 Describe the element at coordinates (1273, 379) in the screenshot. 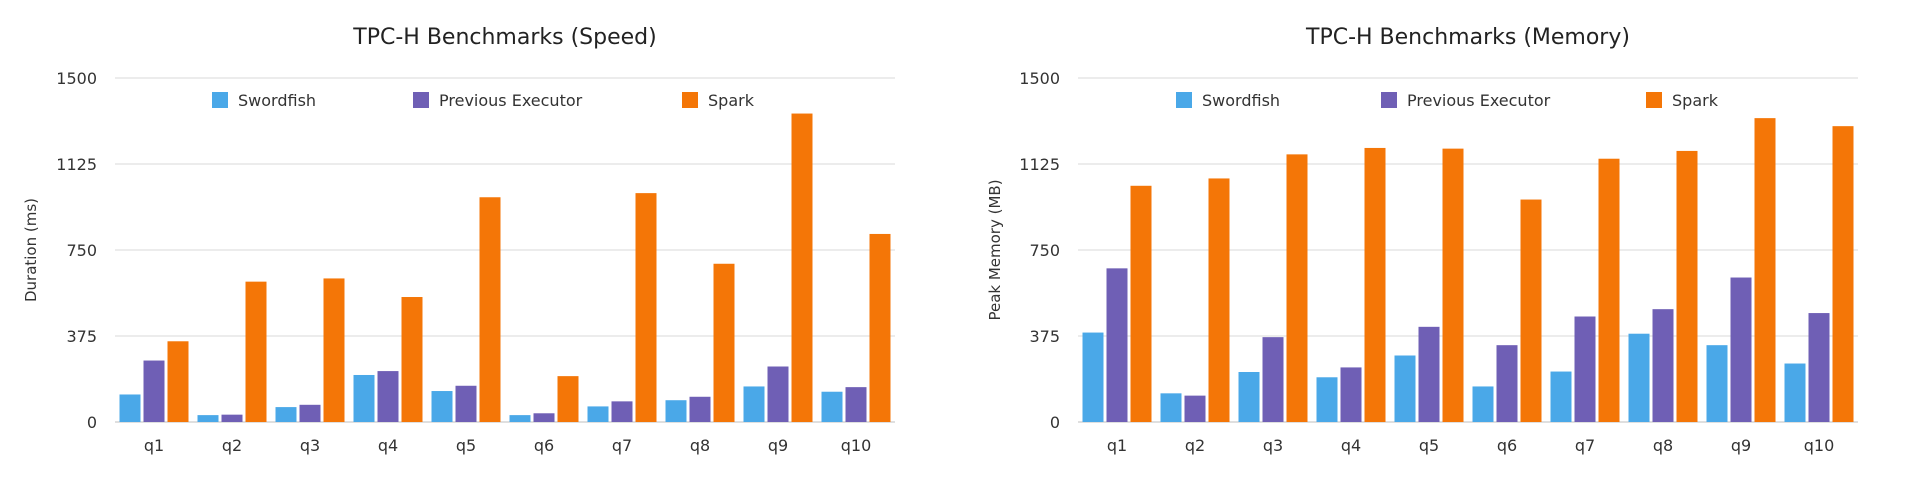

I see `bar-previous-executor-q3` at that location.